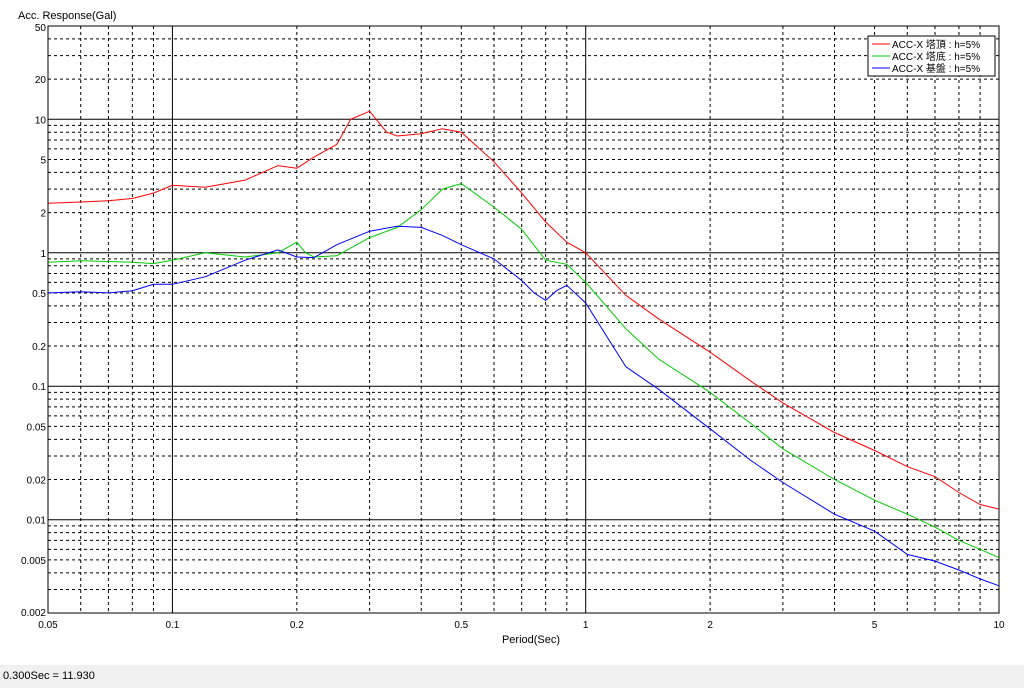 The image size is (1024, 688). What do you see at coordinates (33, 613) in the screenshot?
I see `y-tick-label: 0.002` at bounding box center [33, 613].